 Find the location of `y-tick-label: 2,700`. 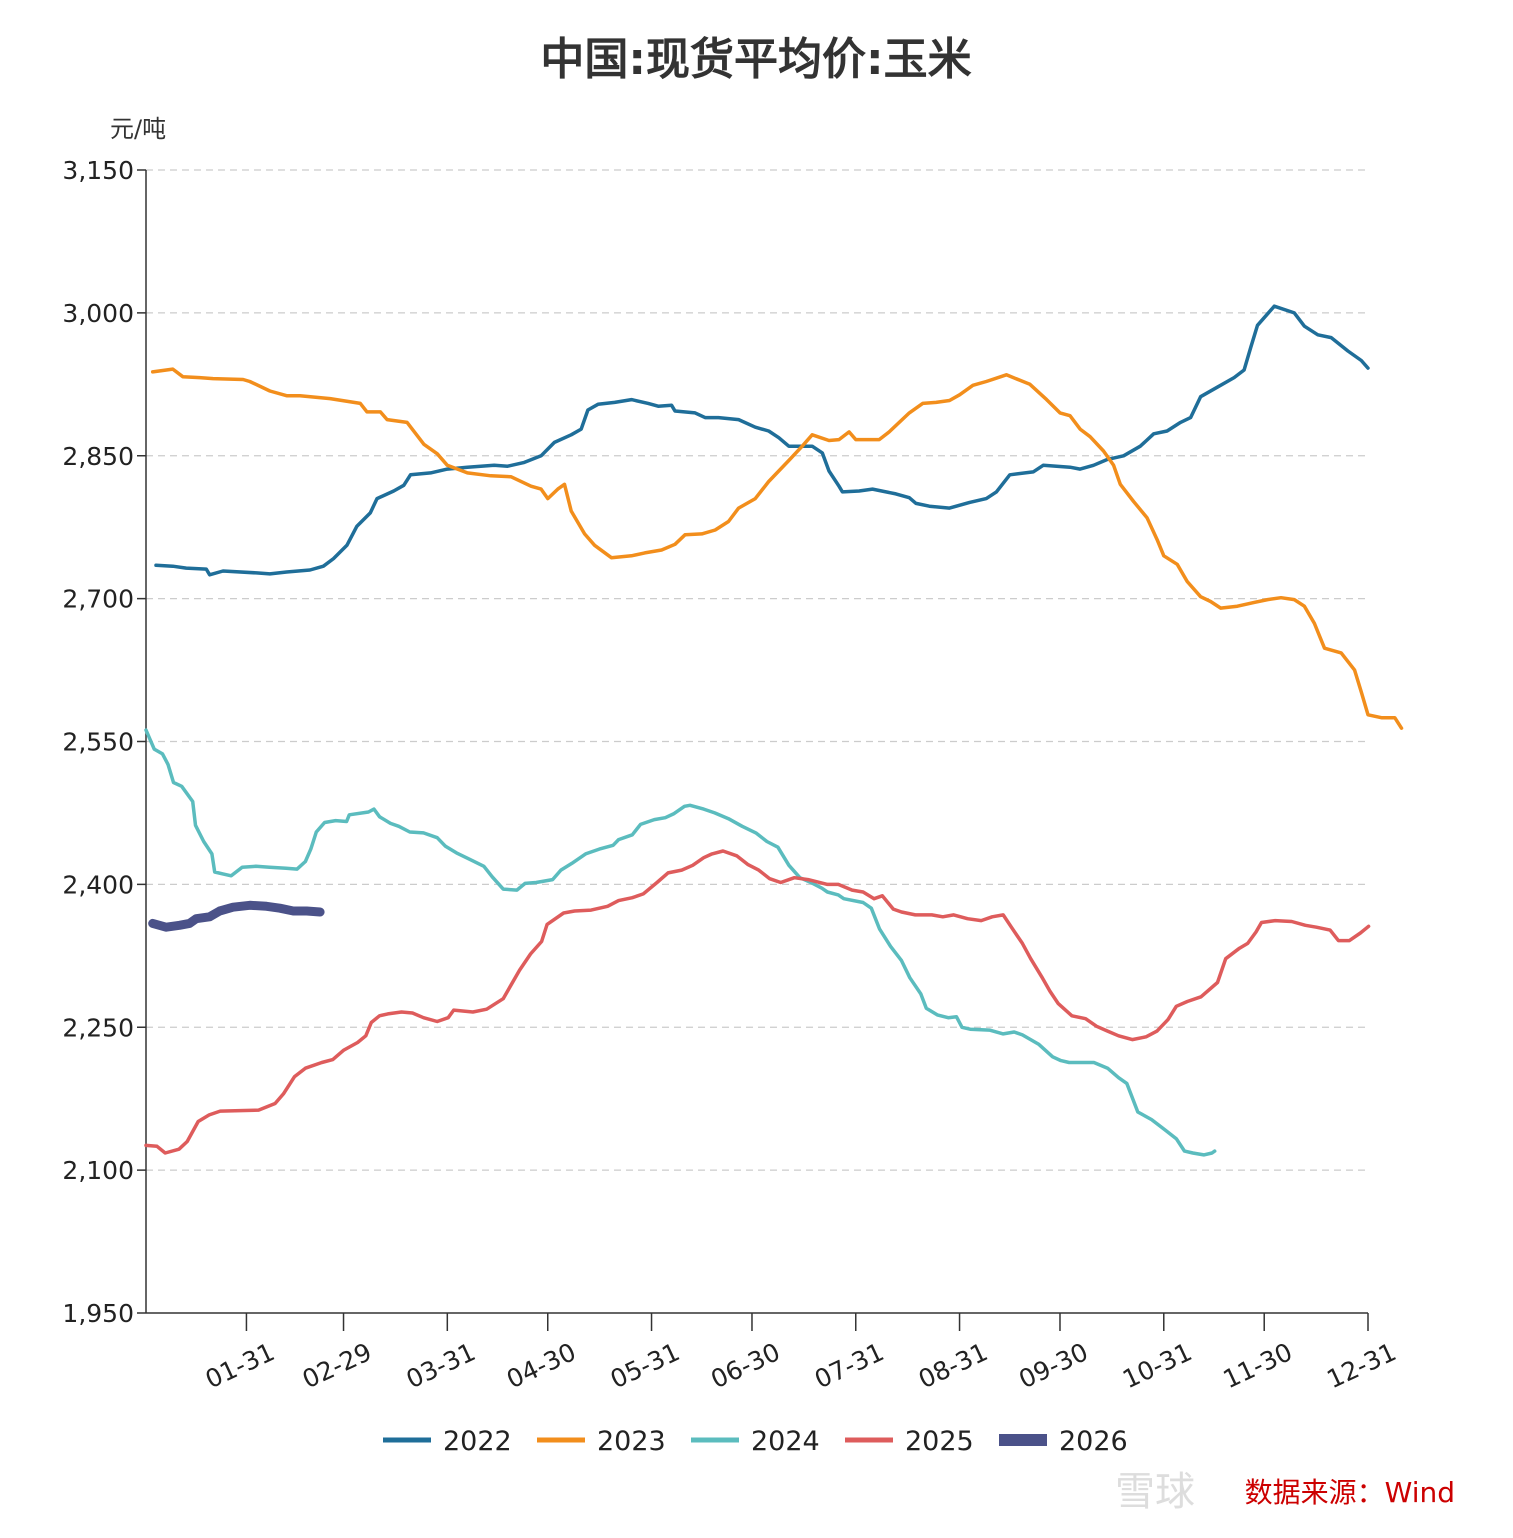

y-tick-label: 2,700 is located at coordinates (98, 599).